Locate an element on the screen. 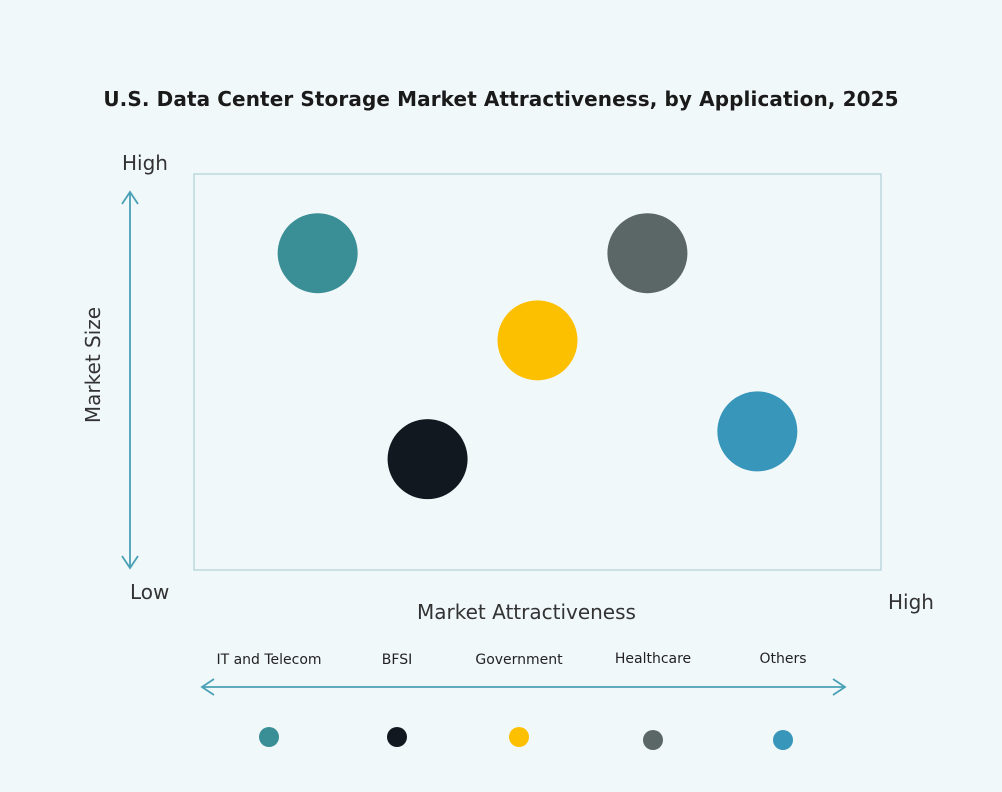  legend-dot-others is located at coordinates (783, 740).